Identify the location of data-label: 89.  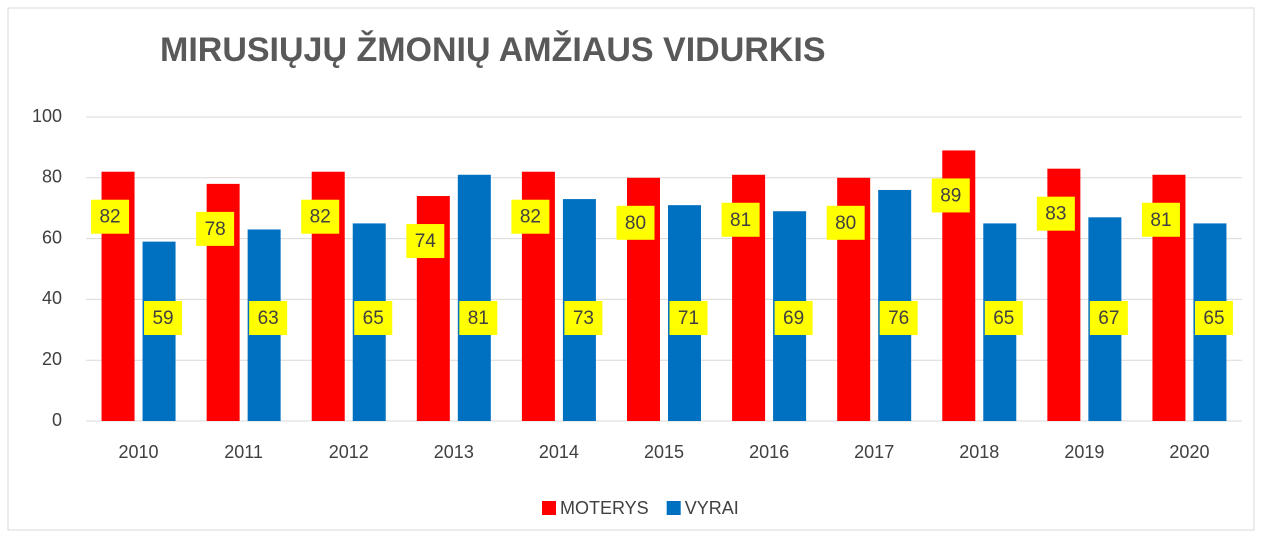
(950, 195).